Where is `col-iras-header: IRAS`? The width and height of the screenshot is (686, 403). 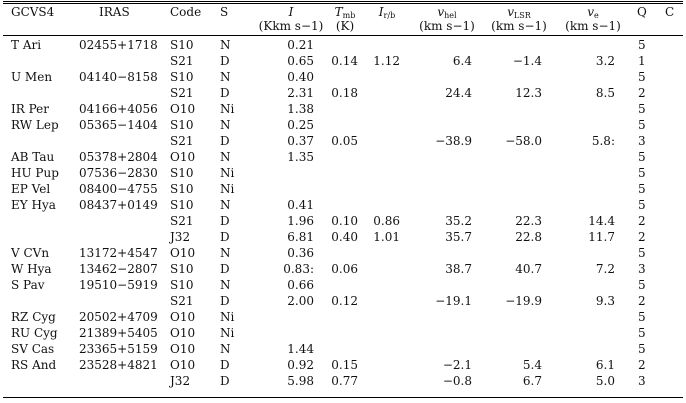
col-iras-header: IRAS is located at coordinates (114, 12).